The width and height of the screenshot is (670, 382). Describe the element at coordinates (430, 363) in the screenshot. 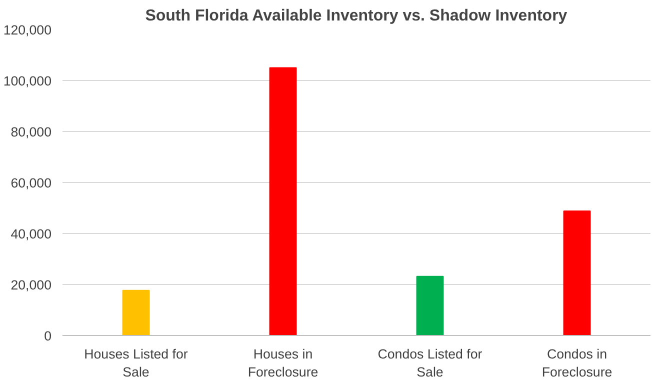

I see `x-tick-label: Condos Listed for Sale` at that location.